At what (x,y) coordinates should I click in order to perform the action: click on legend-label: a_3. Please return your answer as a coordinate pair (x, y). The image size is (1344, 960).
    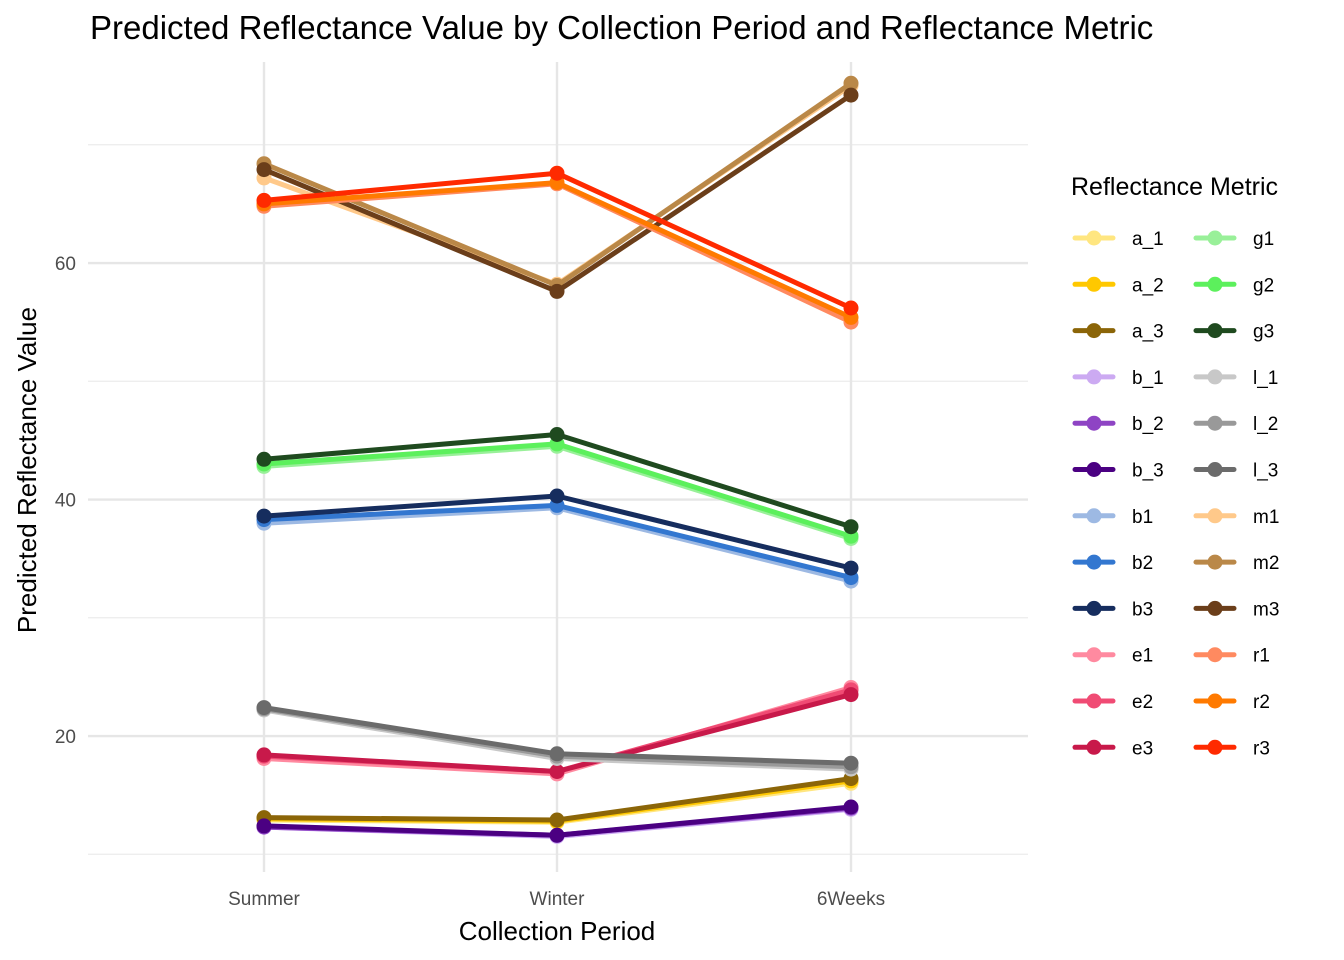
    Looking at the image, I should click on (1148, 332).